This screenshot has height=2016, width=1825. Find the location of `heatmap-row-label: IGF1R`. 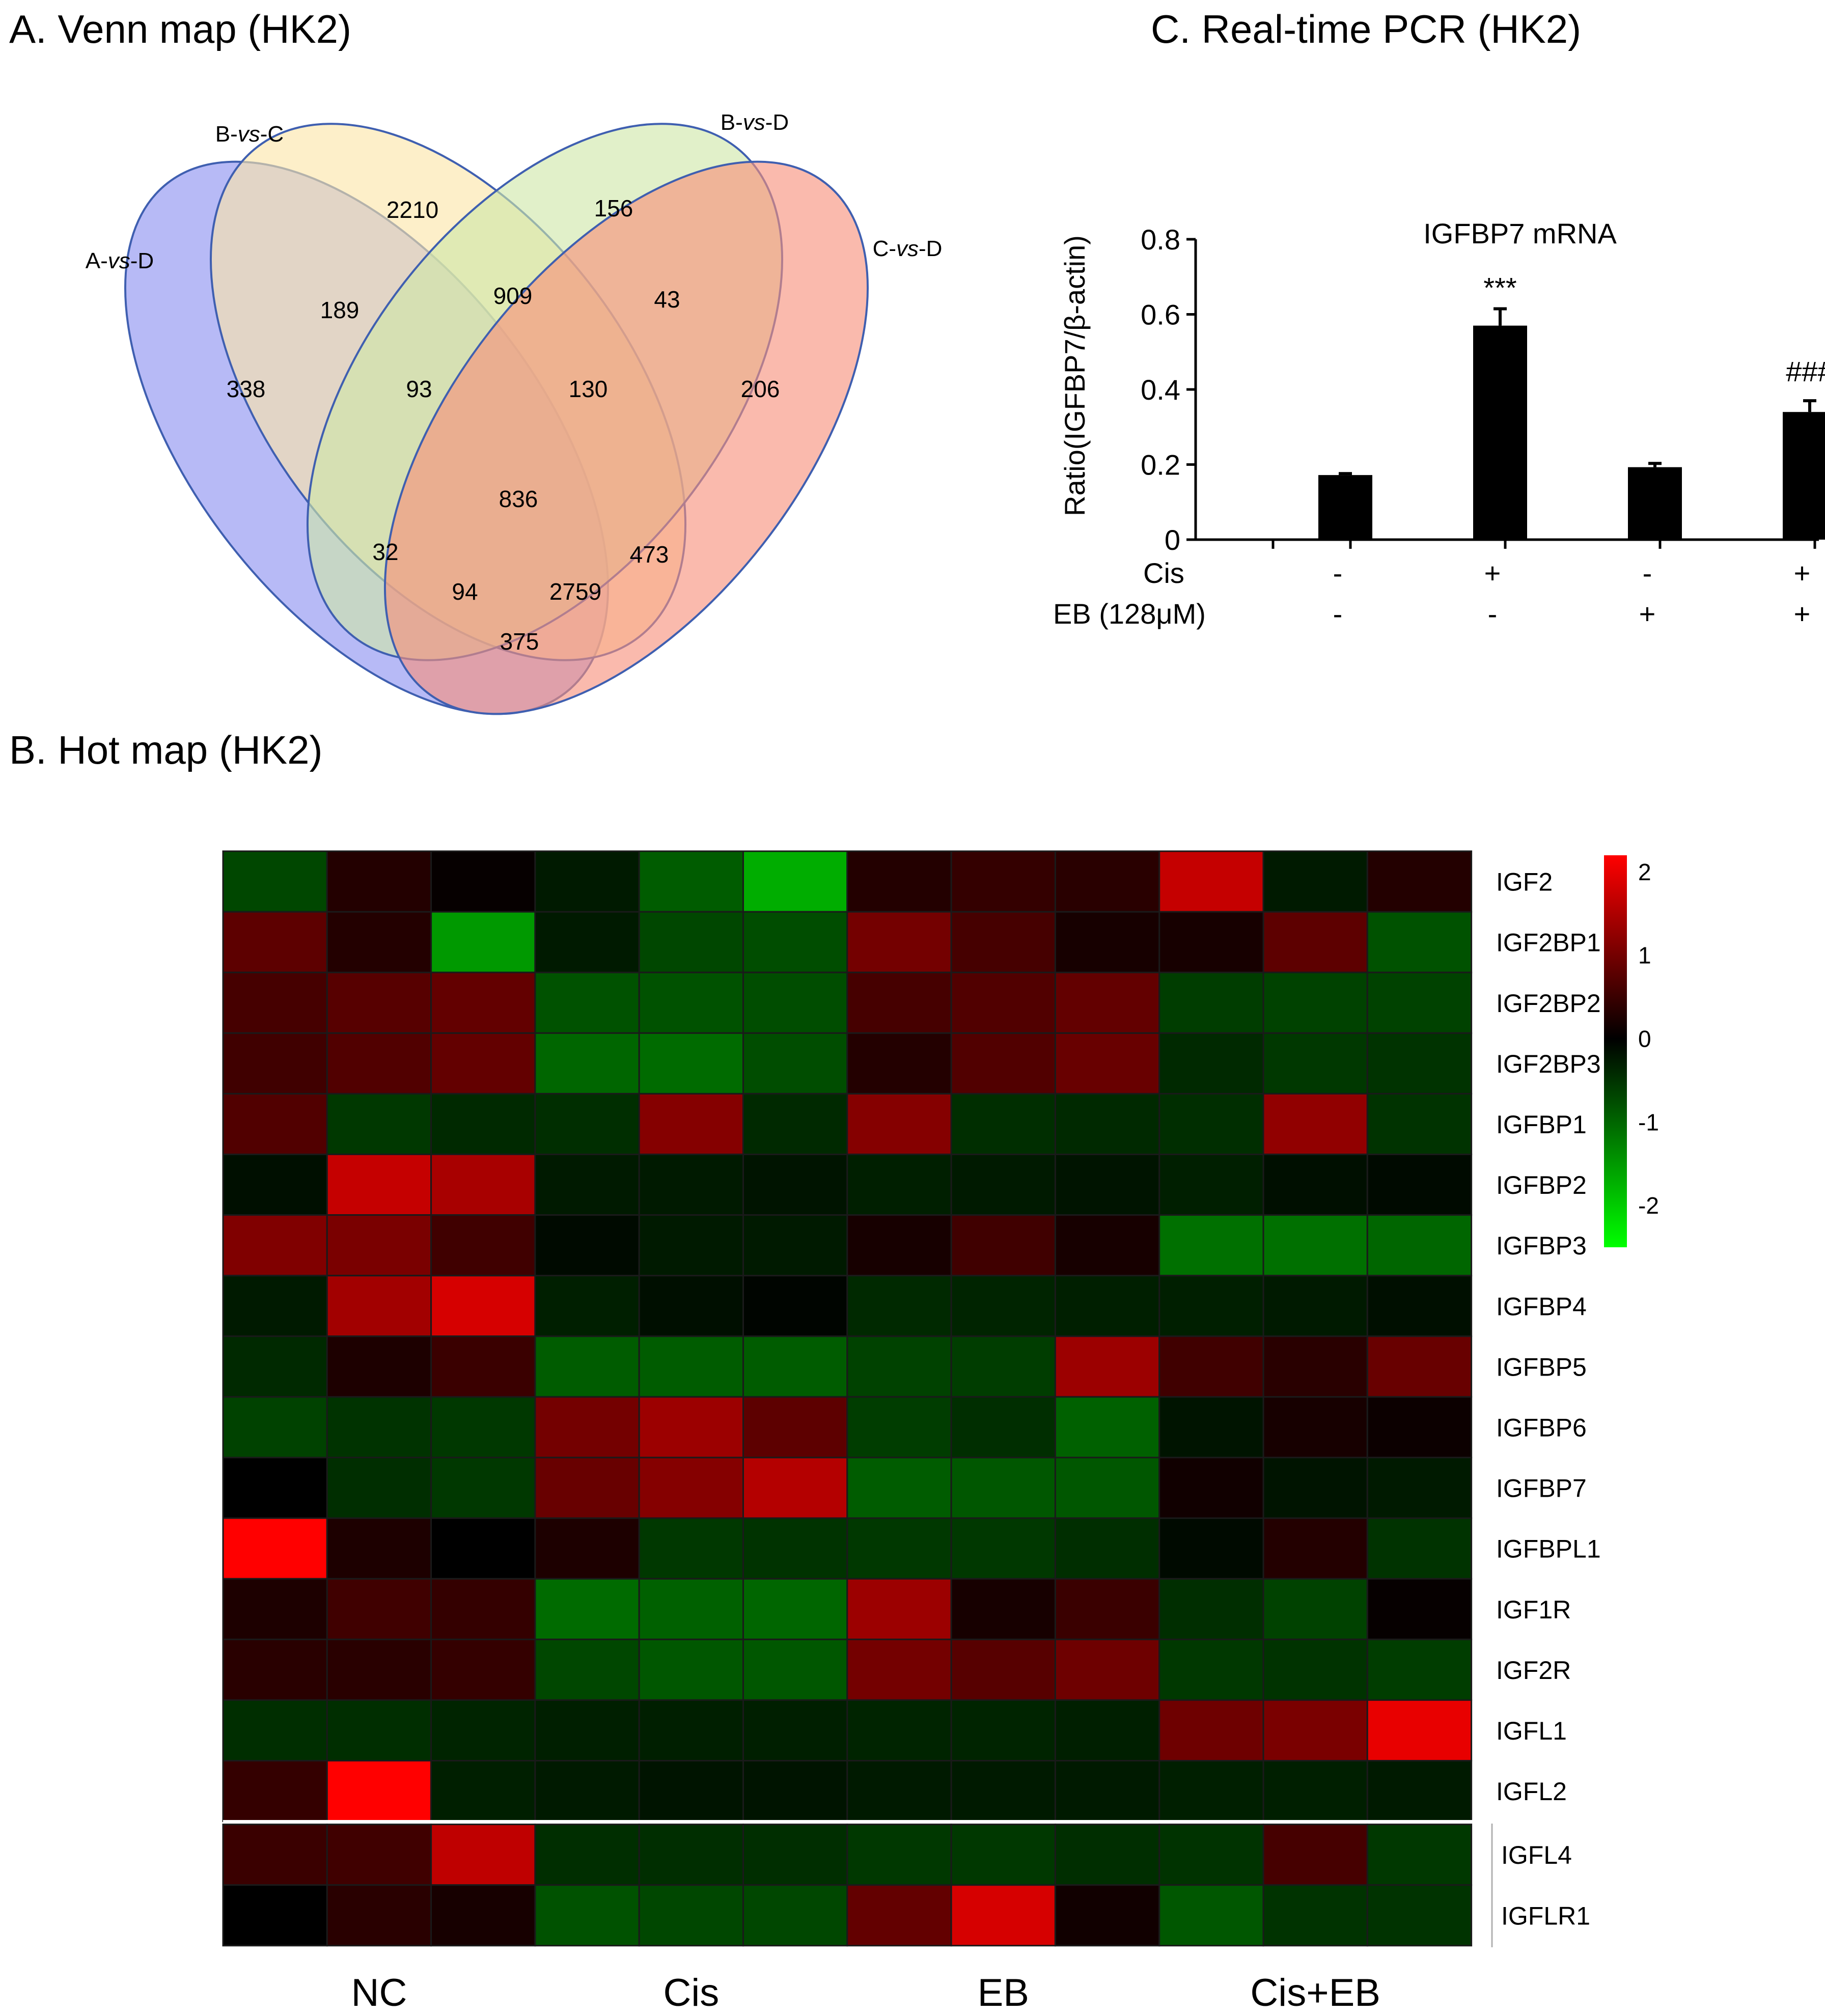

heatmap-row-label: IGF1R is located at coordinates (1533, 1609).